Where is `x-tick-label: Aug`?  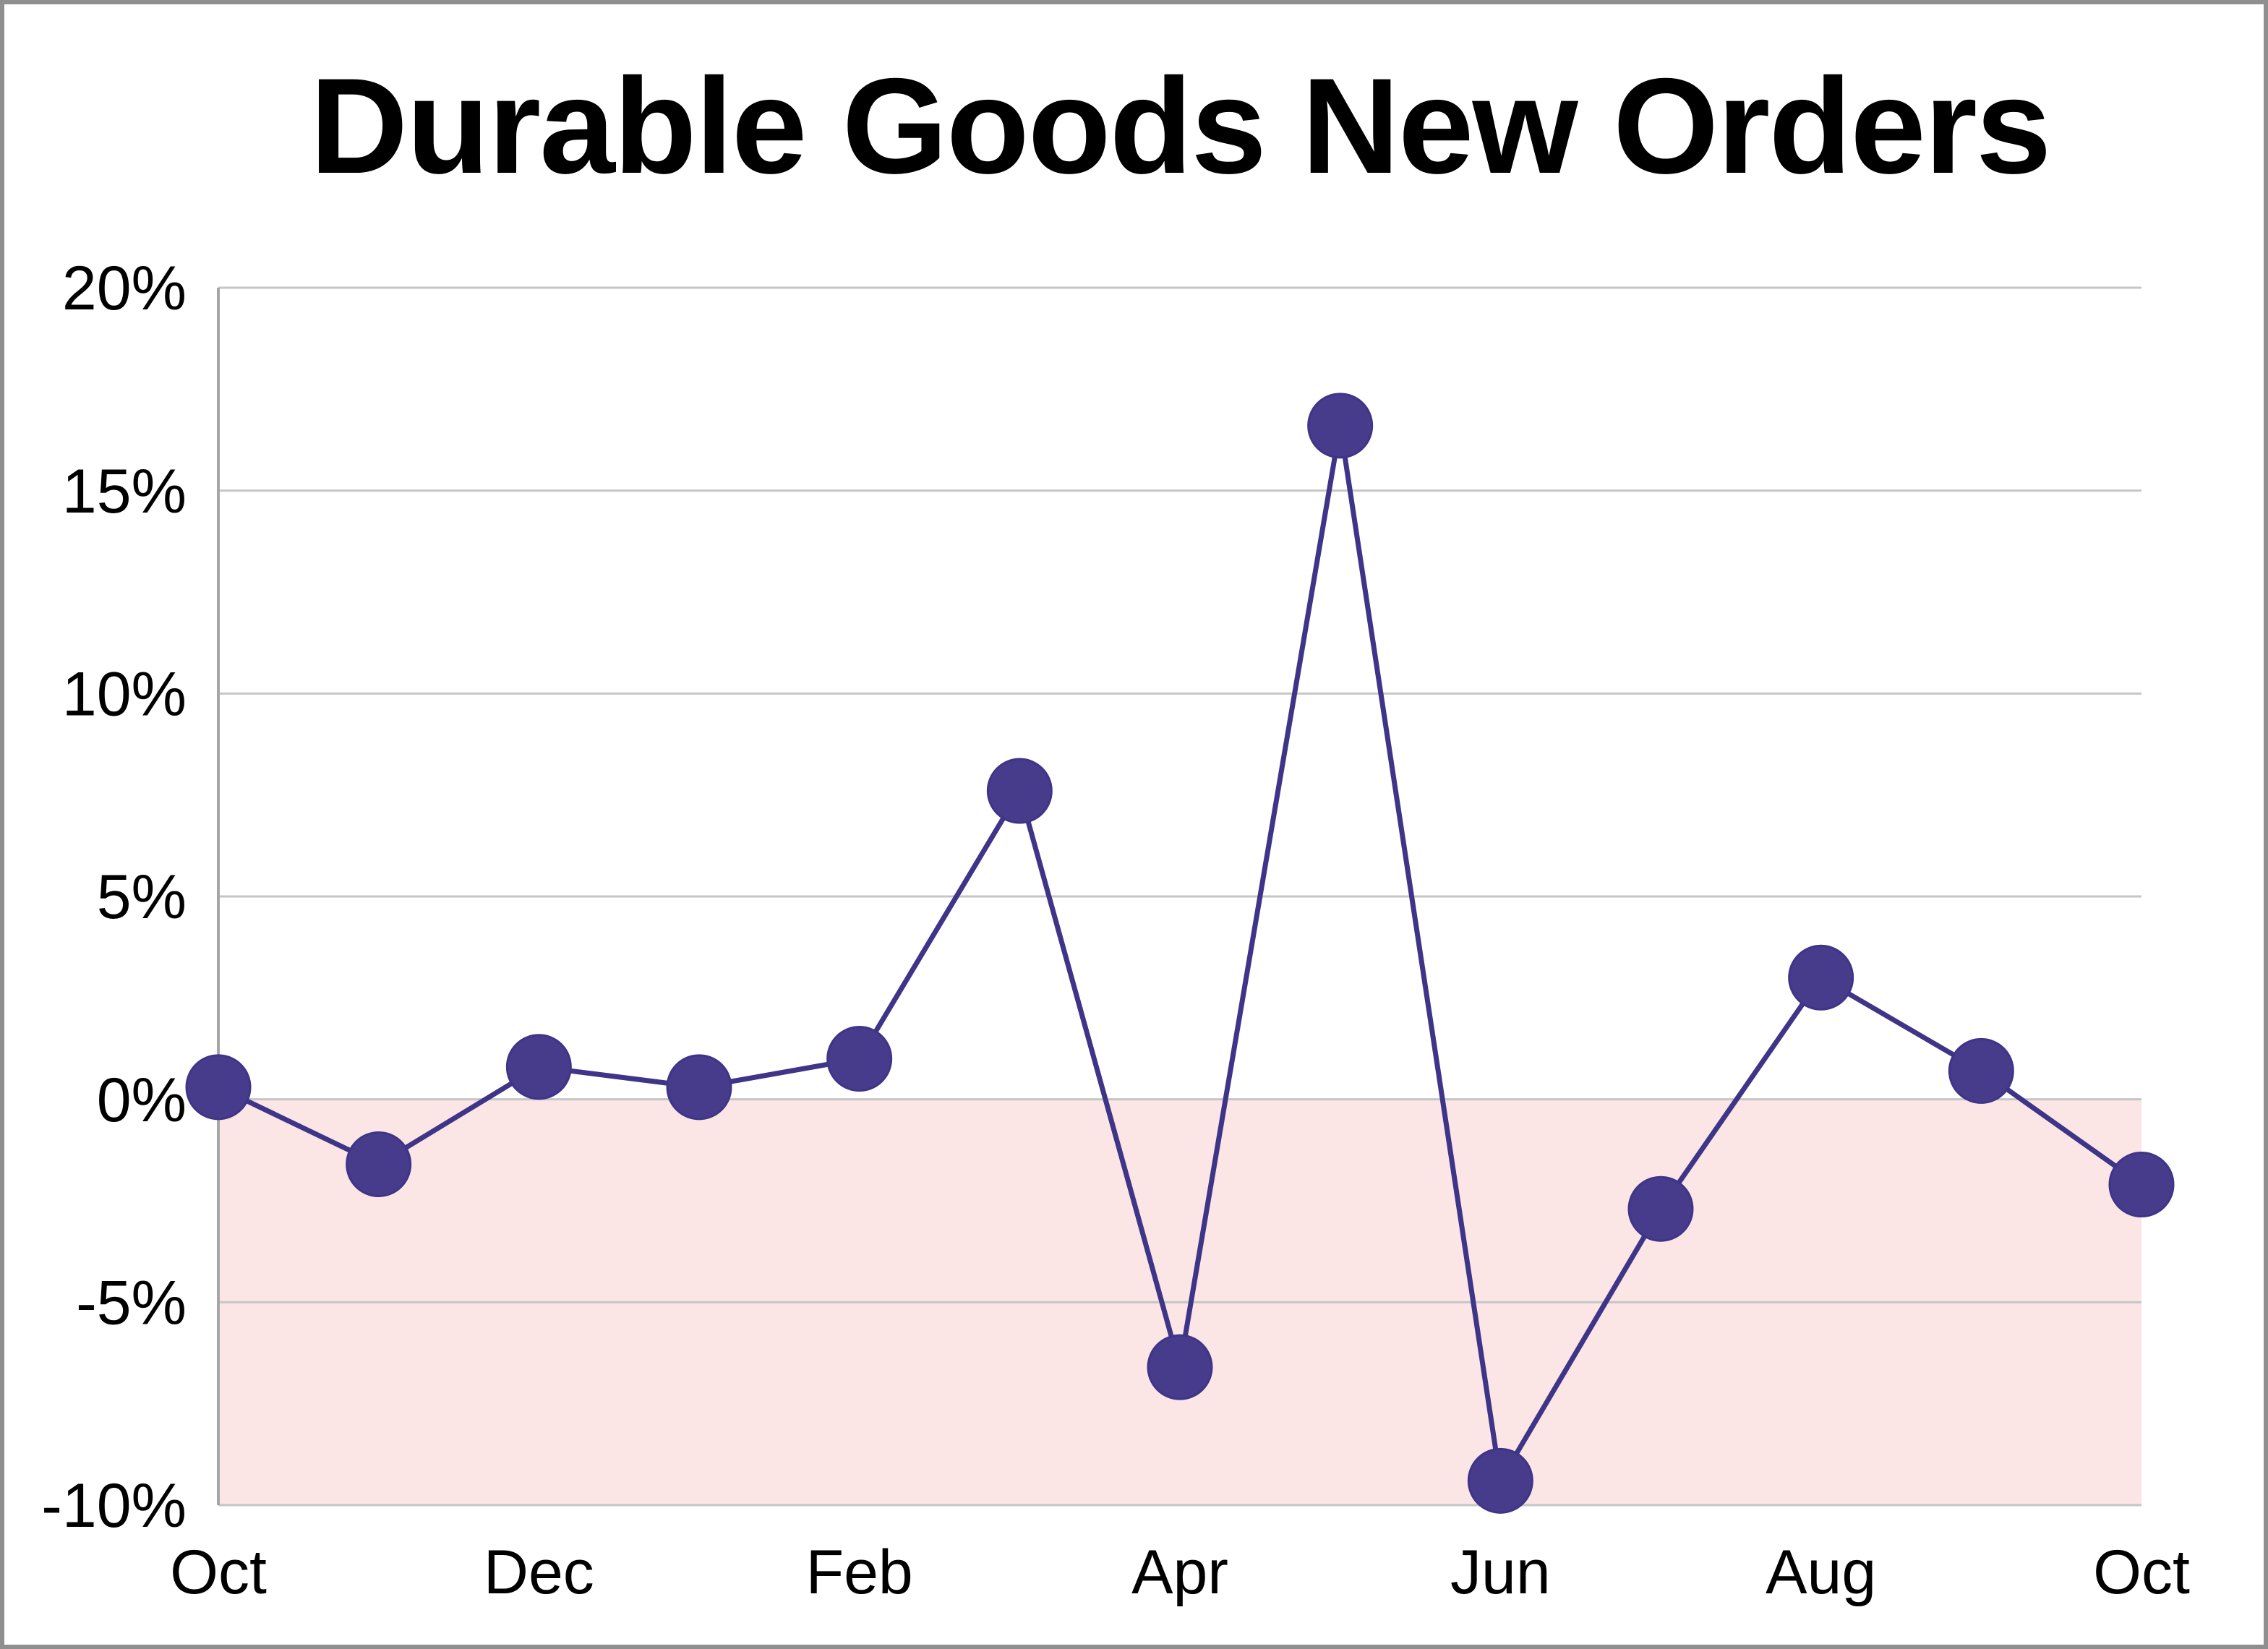
x-tick-label: Aug is located at coordinates (1821, 1572).